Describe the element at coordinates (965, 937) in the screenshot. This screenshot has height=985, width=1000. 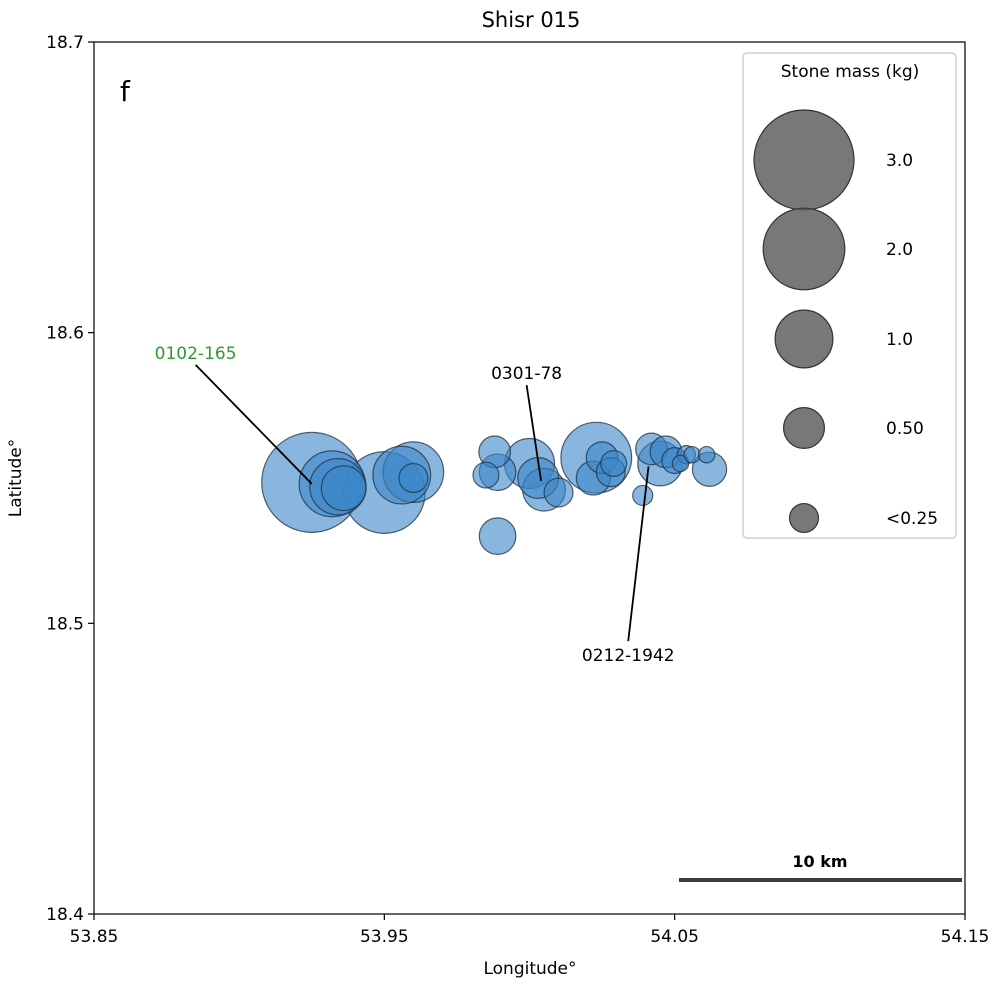
I see `x-tick-label: 54.15` at that location.